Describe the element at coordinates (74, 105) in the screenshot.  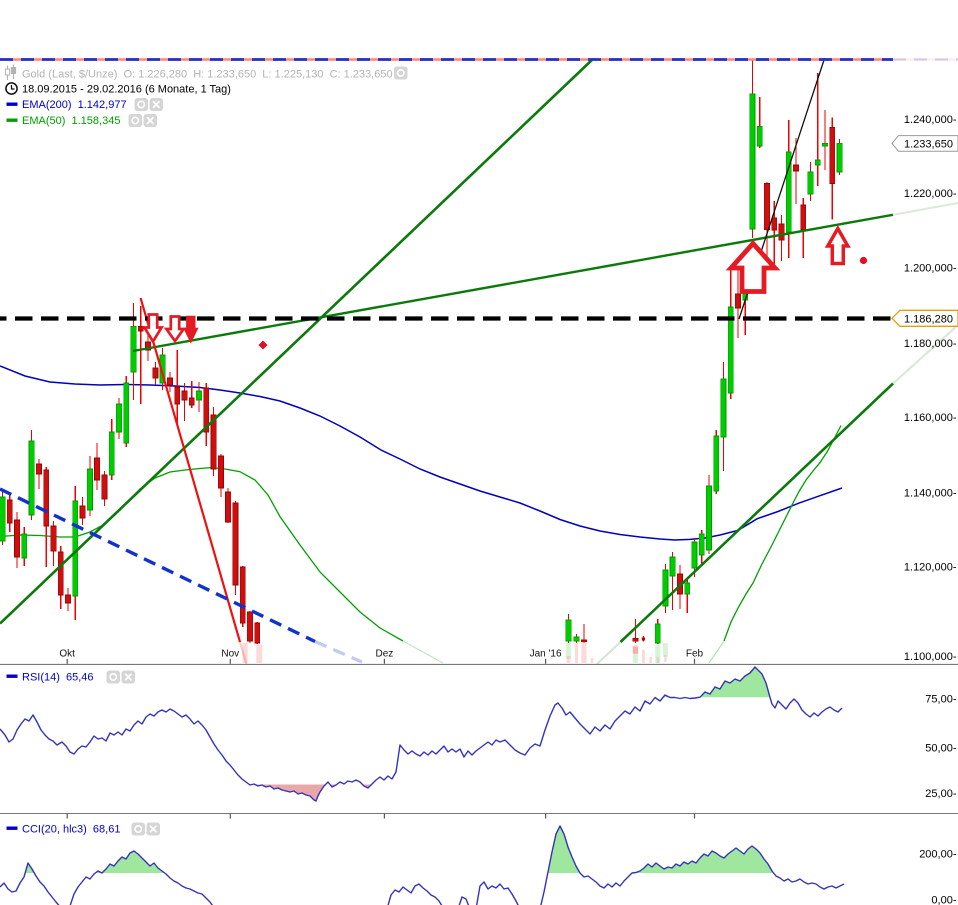
I see `svg-text: EMA(200) 1.142,977` at that location.